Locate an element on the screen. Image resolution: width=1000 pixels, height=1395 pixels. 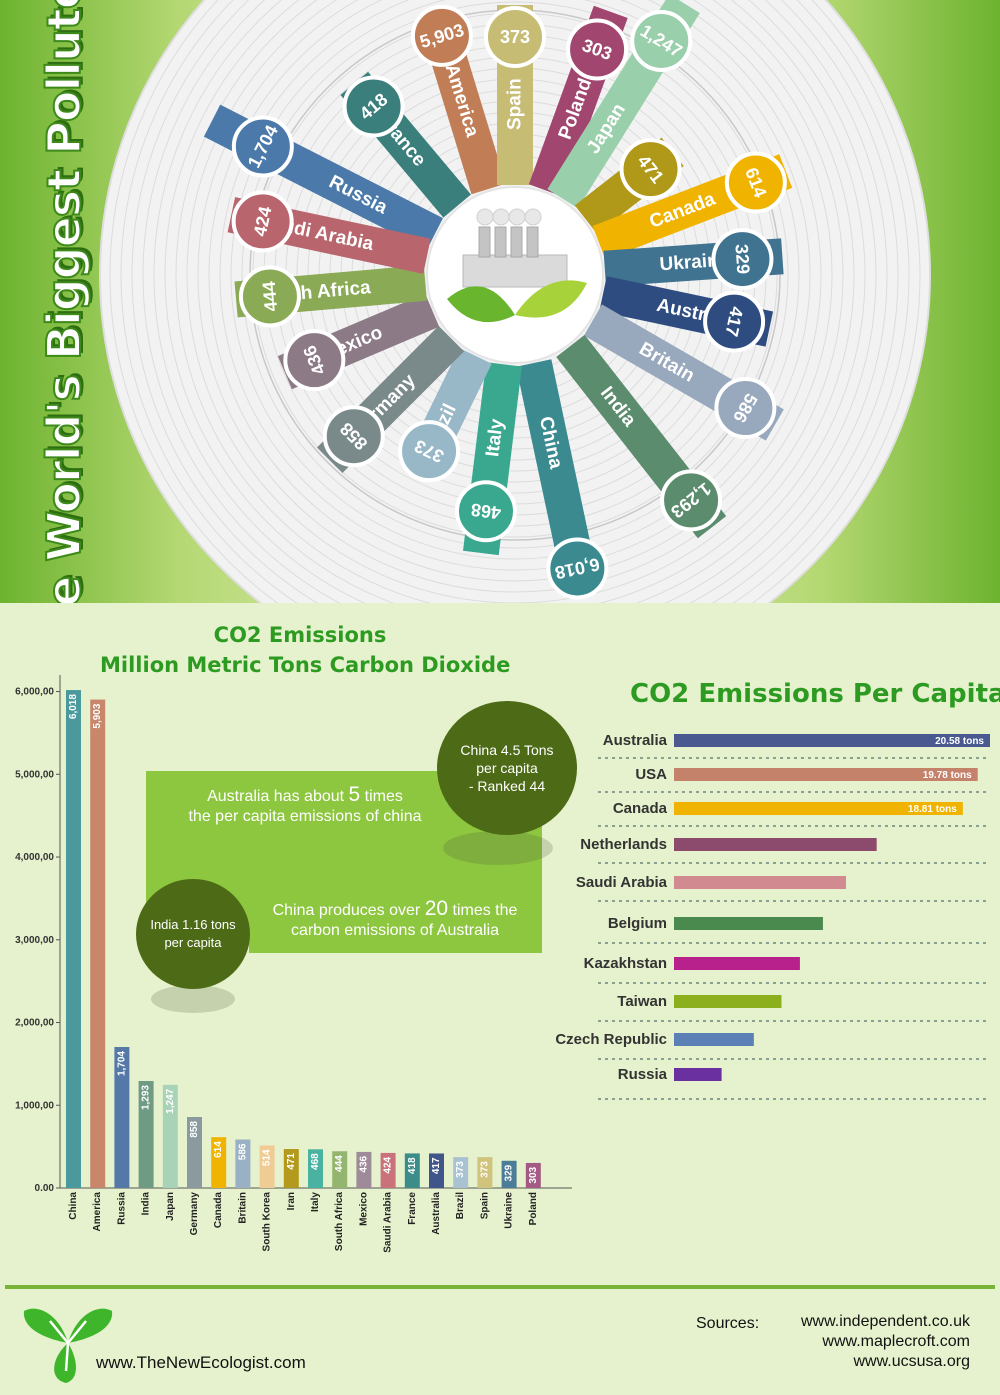
bar-value-label: 373 is located at coordinates (460, 1169).